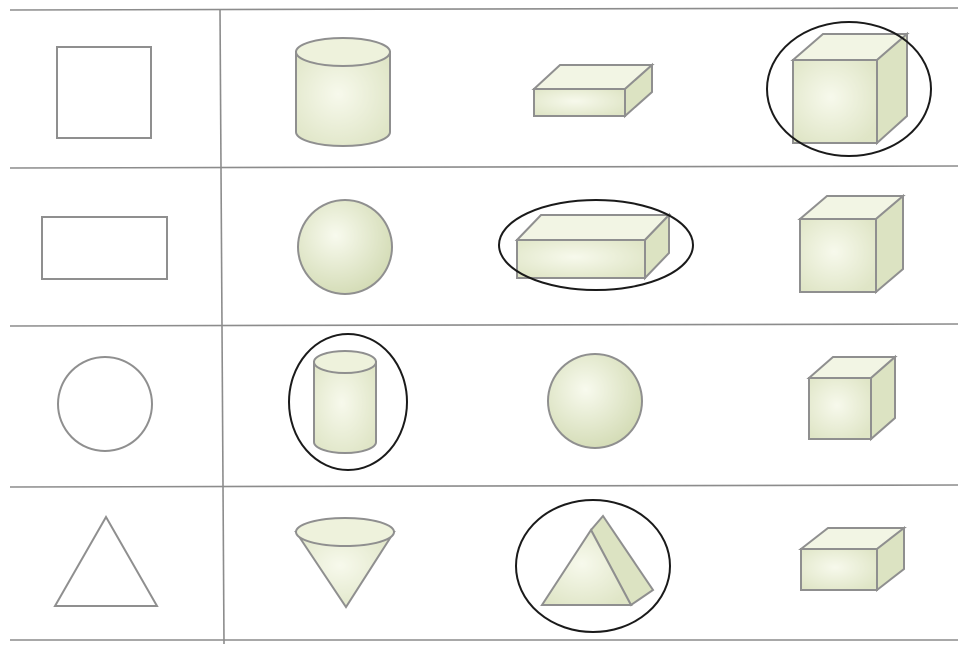 The width and height of the screenshot is (968, 646). Describe the element at coordinates (104, 92) in the screenshot. I see `square-icon` at that location.